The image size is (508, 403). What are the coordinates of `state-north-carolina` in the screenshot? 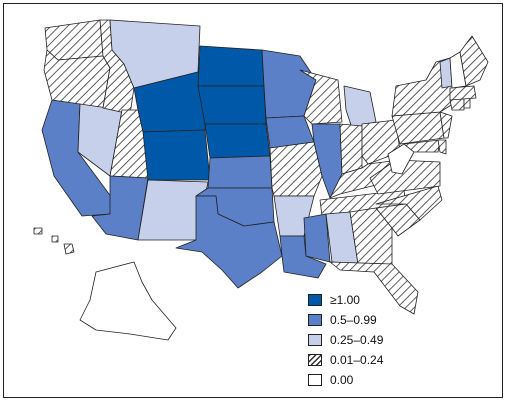 It's located at (409, 203).